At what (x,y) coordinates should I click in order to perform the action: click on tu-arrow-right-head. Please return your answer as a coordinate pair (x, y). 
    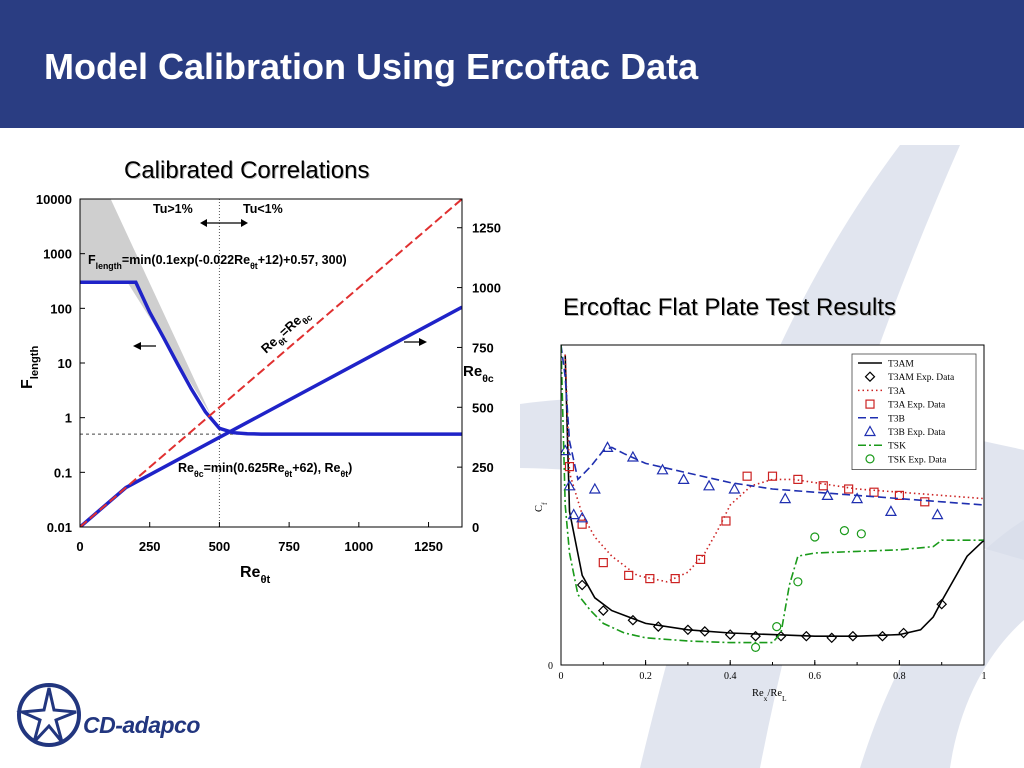
    Looking at the image, I should click on (244, 223).